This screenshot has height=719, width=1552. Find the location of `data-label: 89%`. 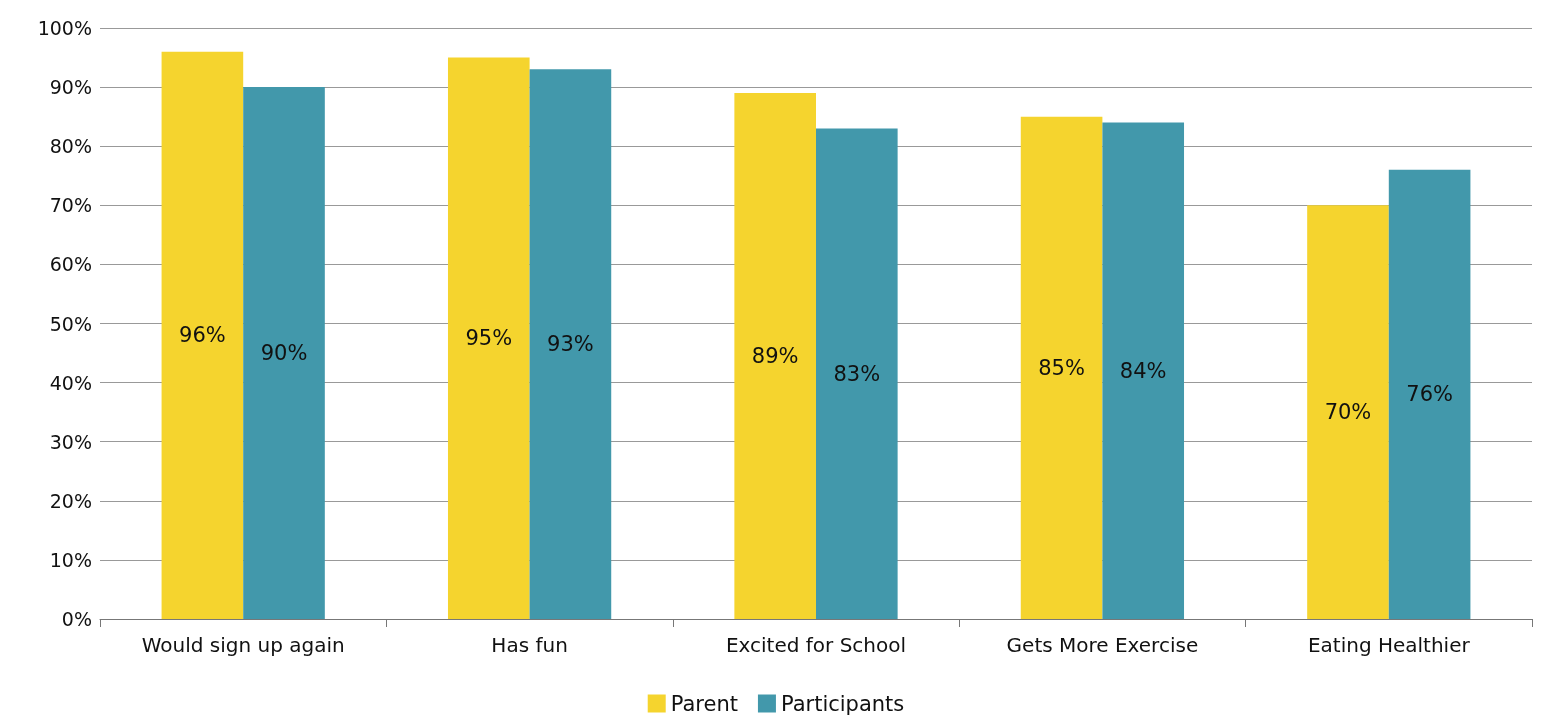

data-label: 89% is located at coordinates (775, 356).